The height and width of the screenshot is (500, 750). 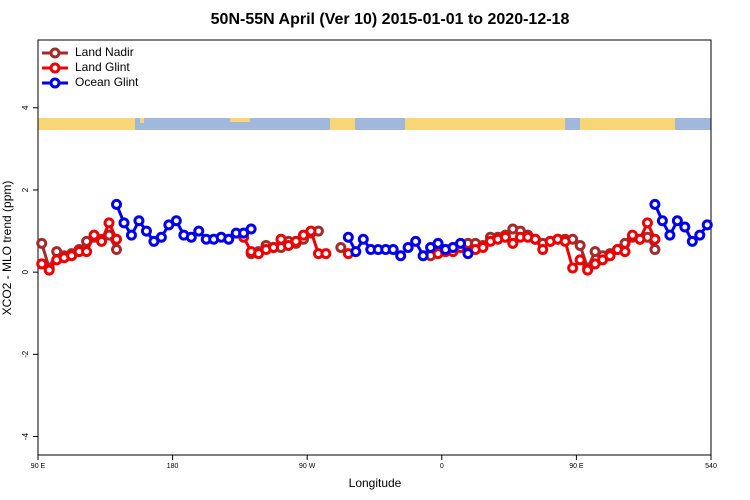 What do you see at coordinates (375, 483) in the screenshot?
I see `x-axis-label: Longitude` at bounding box center [375, 483].